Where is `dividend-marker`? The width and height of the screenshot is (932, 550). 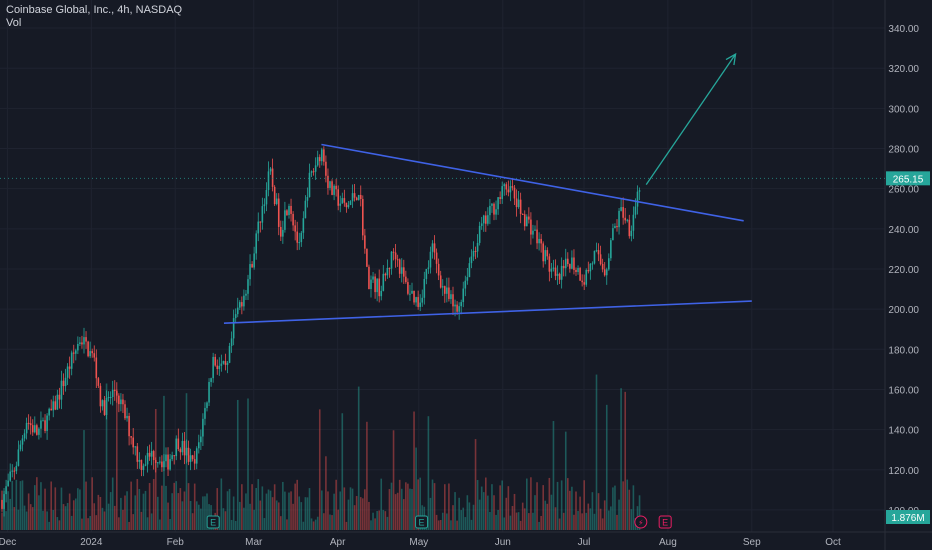
dividend-marker is located at coordinates (641, 522).